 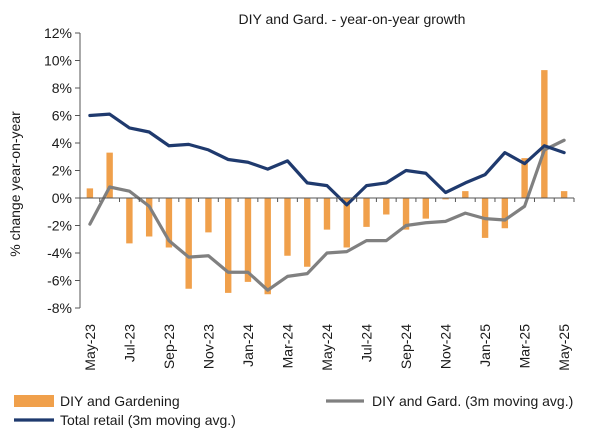 I want to click on y-tick-label: -8%, so click(x=59, y=308).